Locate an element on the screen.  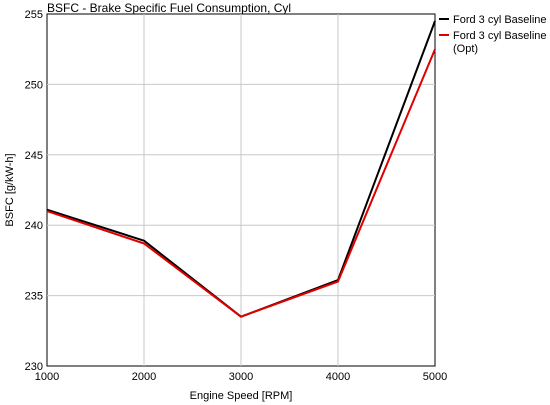
x-tick-label: 1000 is located at coordinates (47, 377).